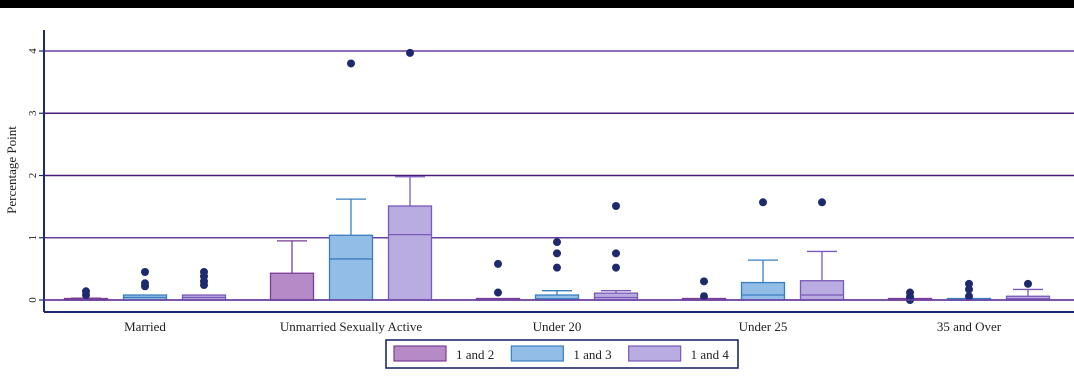 Image resolution: width=1074 pixels, height=388 pixels. I want to click on y-axis: 0 1 2 3 4, so click(35, 171).